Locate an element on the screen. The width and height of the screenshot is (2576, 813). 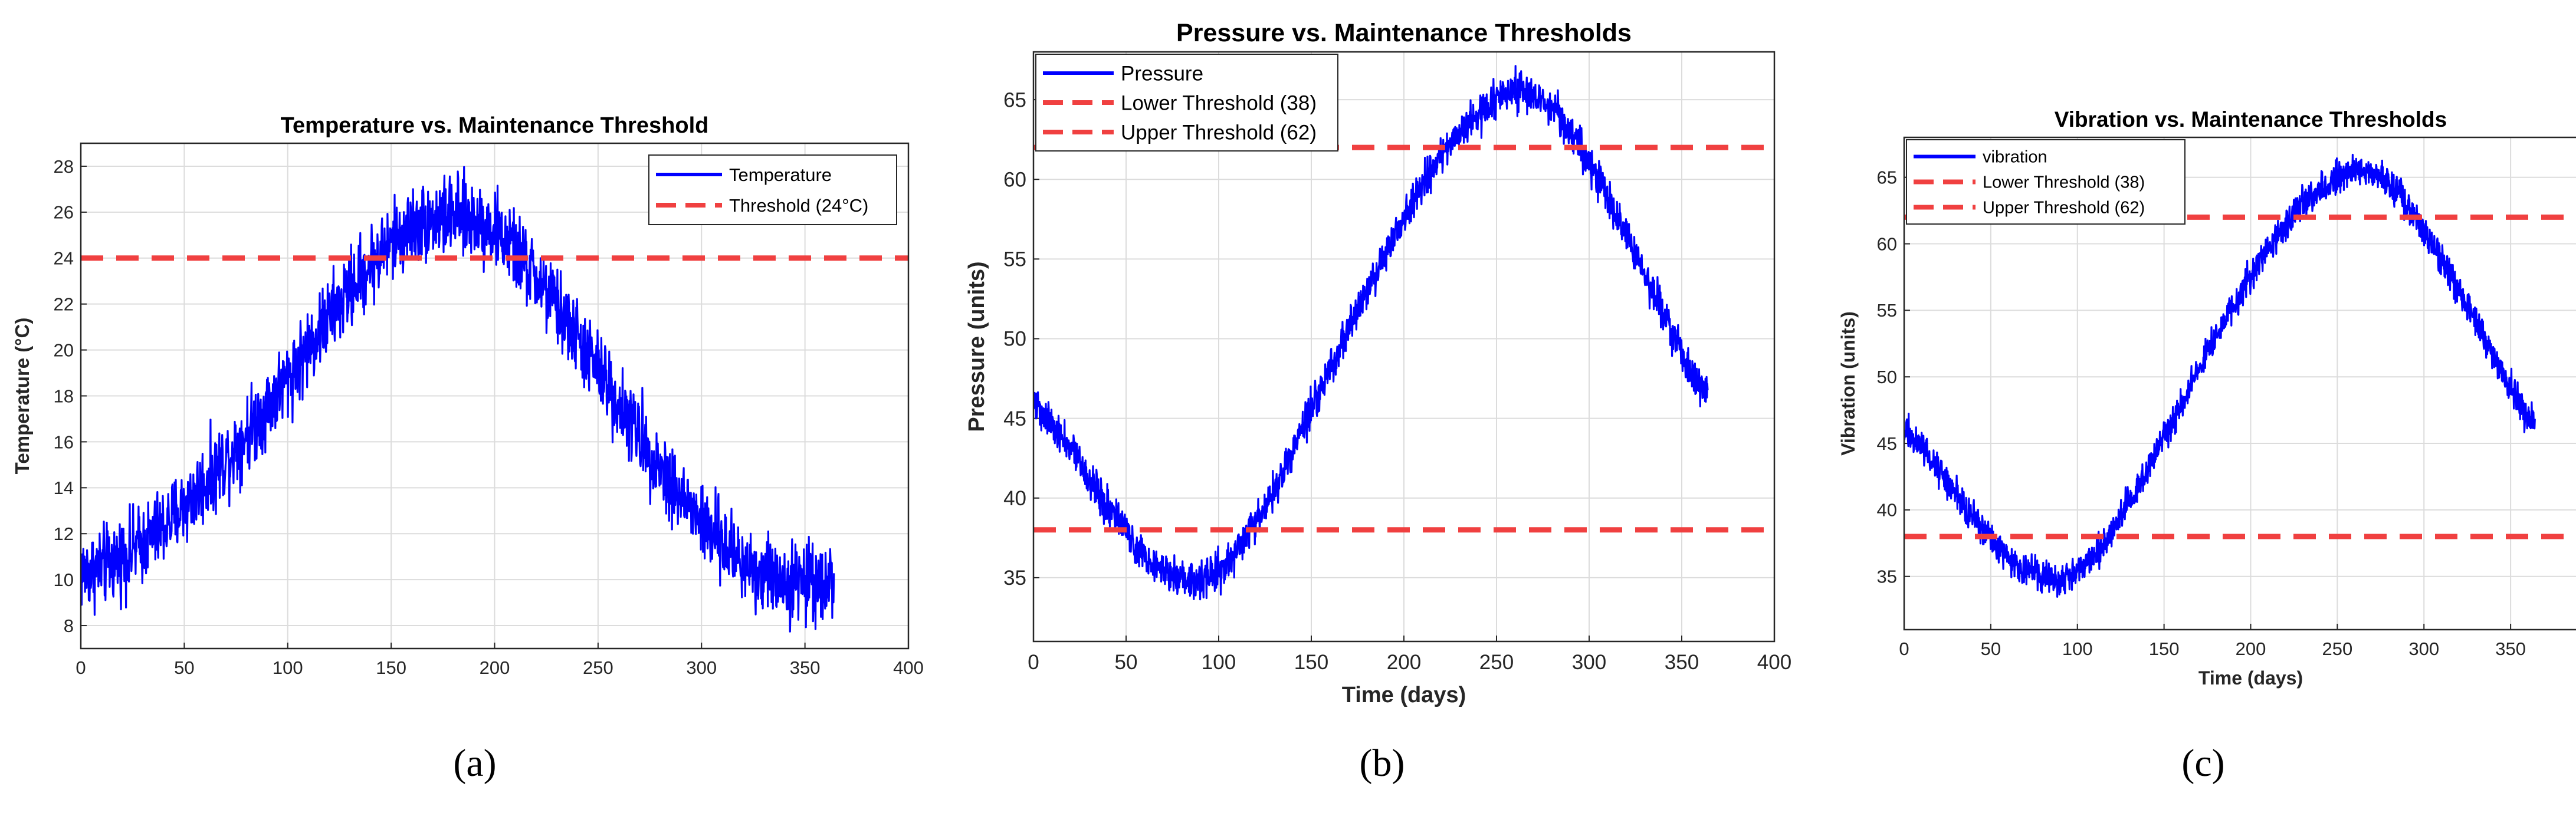
chart-2-series-vibration is located at coordinates (2220, 375).